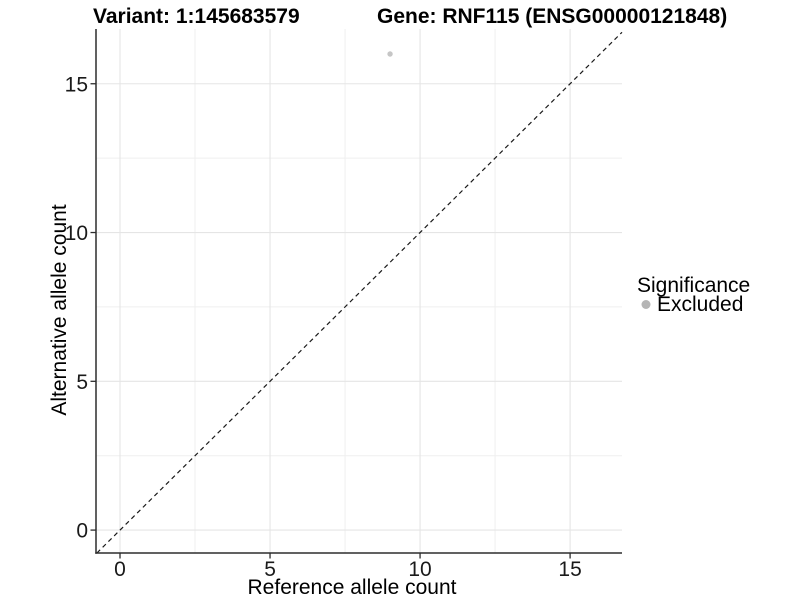 This screenshot has height=600, width=800. What do you see at coordinates (419, 569) in the screenshot?
I see `x-tick-label: 10` at bounding box center [419, 569].